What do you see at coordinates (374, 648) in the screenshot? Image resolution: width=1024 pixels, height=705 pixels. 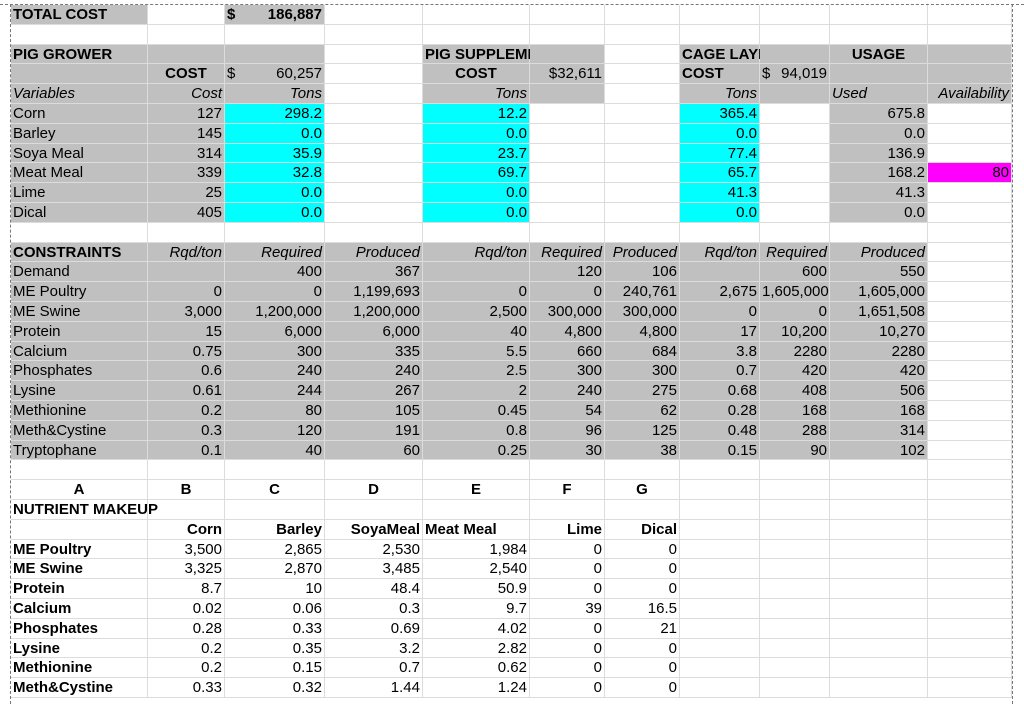 I see `cell: 3.2` at bounding box center [374, 648].